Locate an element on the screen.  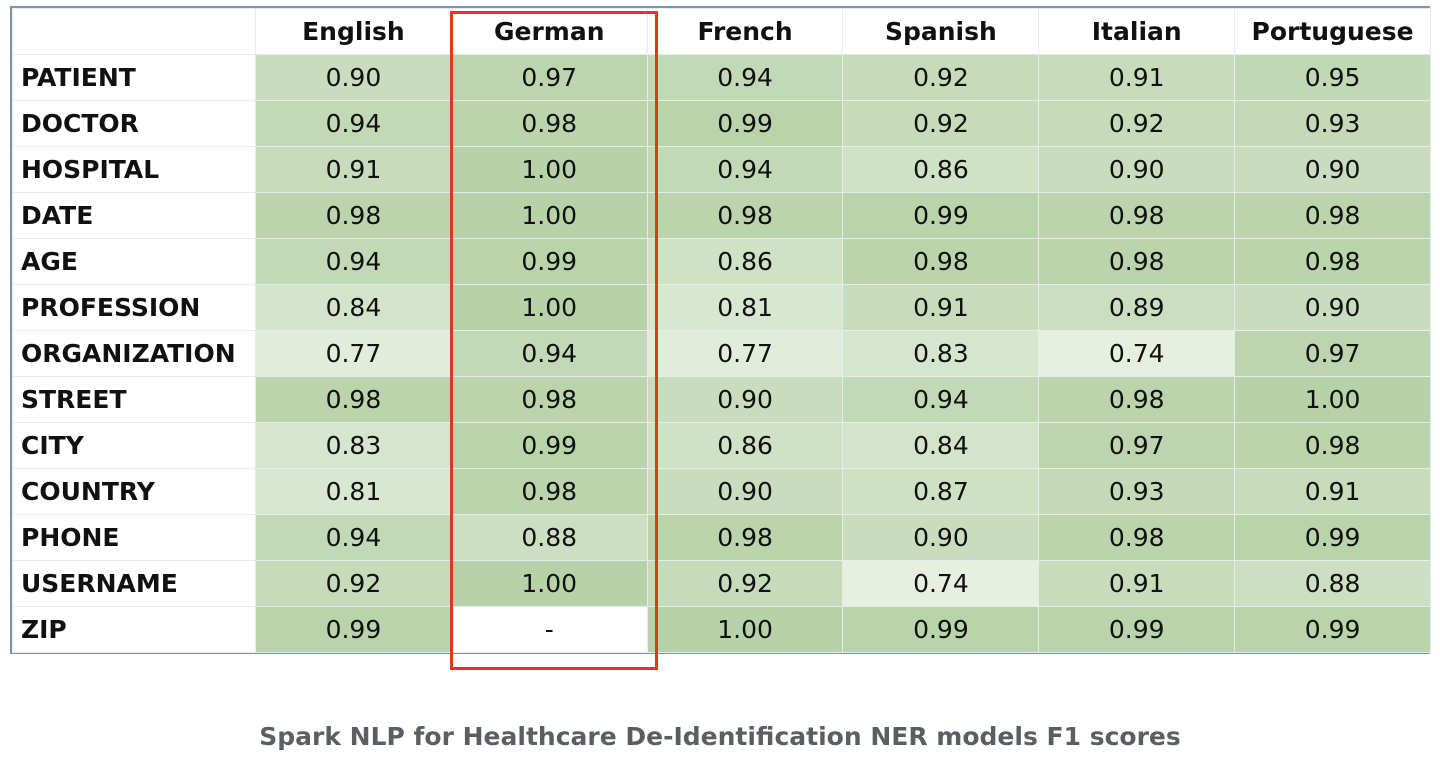
column-header-portuguese: Portuguese is located at coordinates (1332, 31).